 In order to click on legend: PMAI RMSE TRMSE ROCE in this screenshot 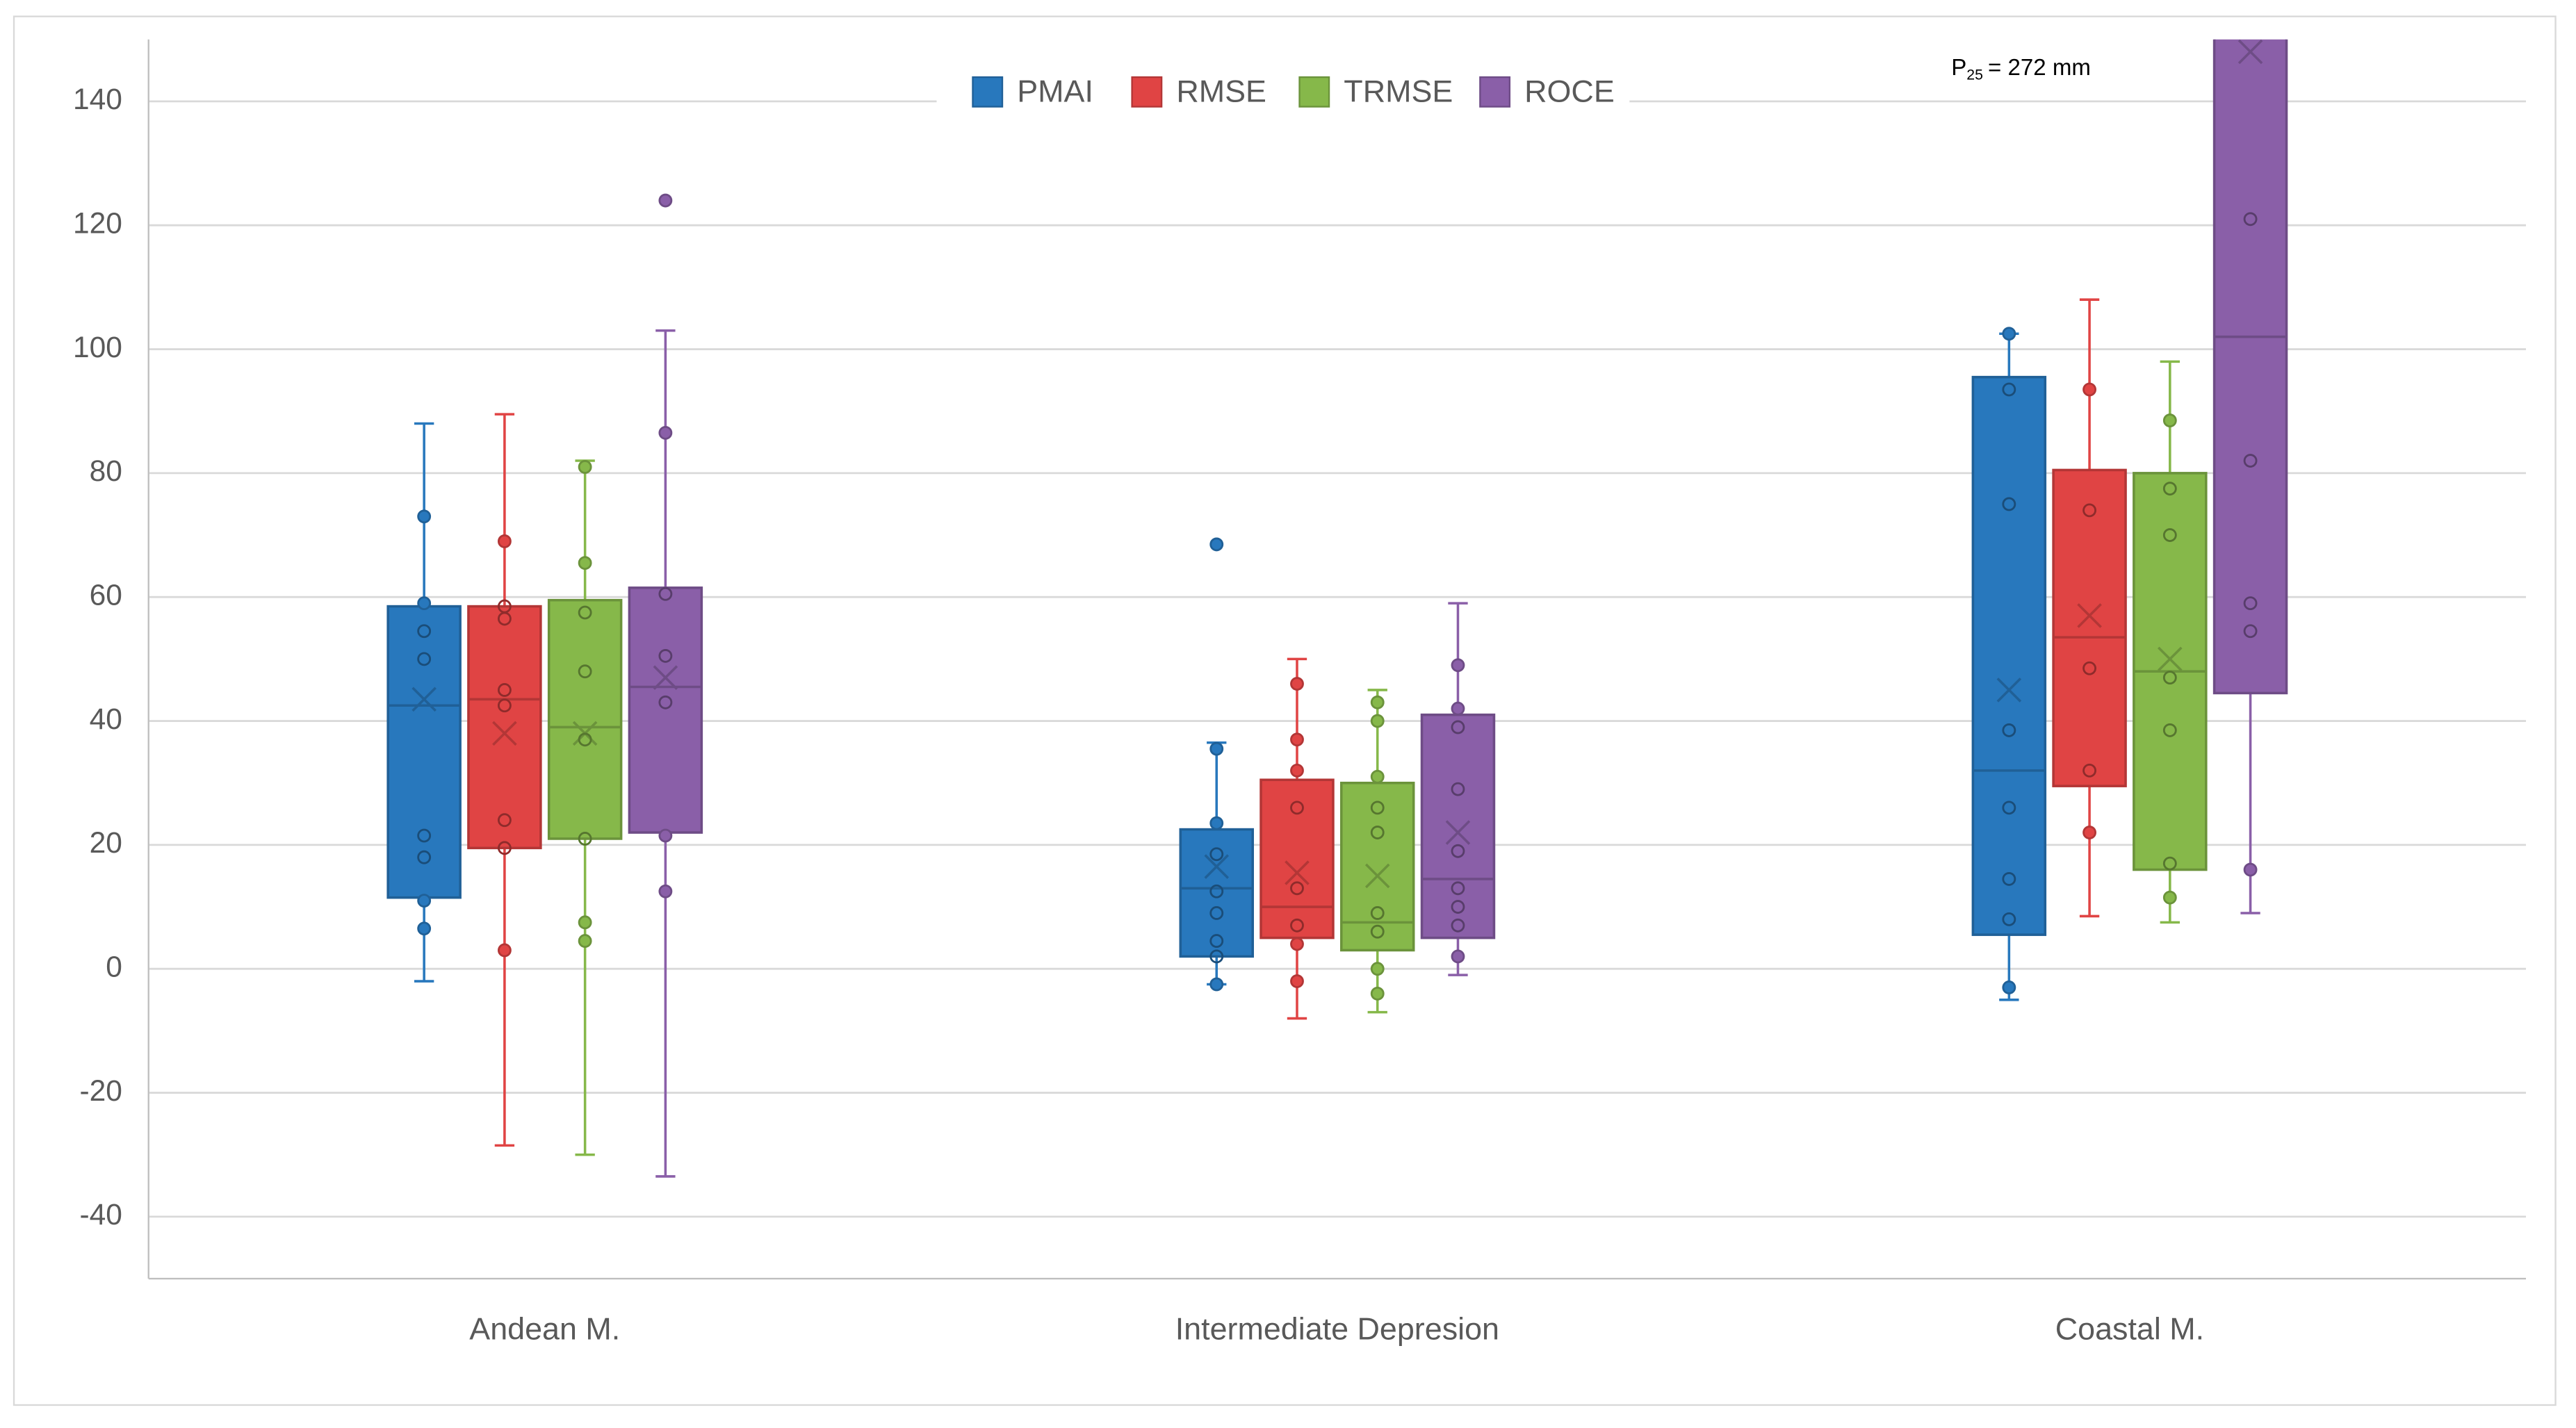, I will do `click(1283, 92)`.